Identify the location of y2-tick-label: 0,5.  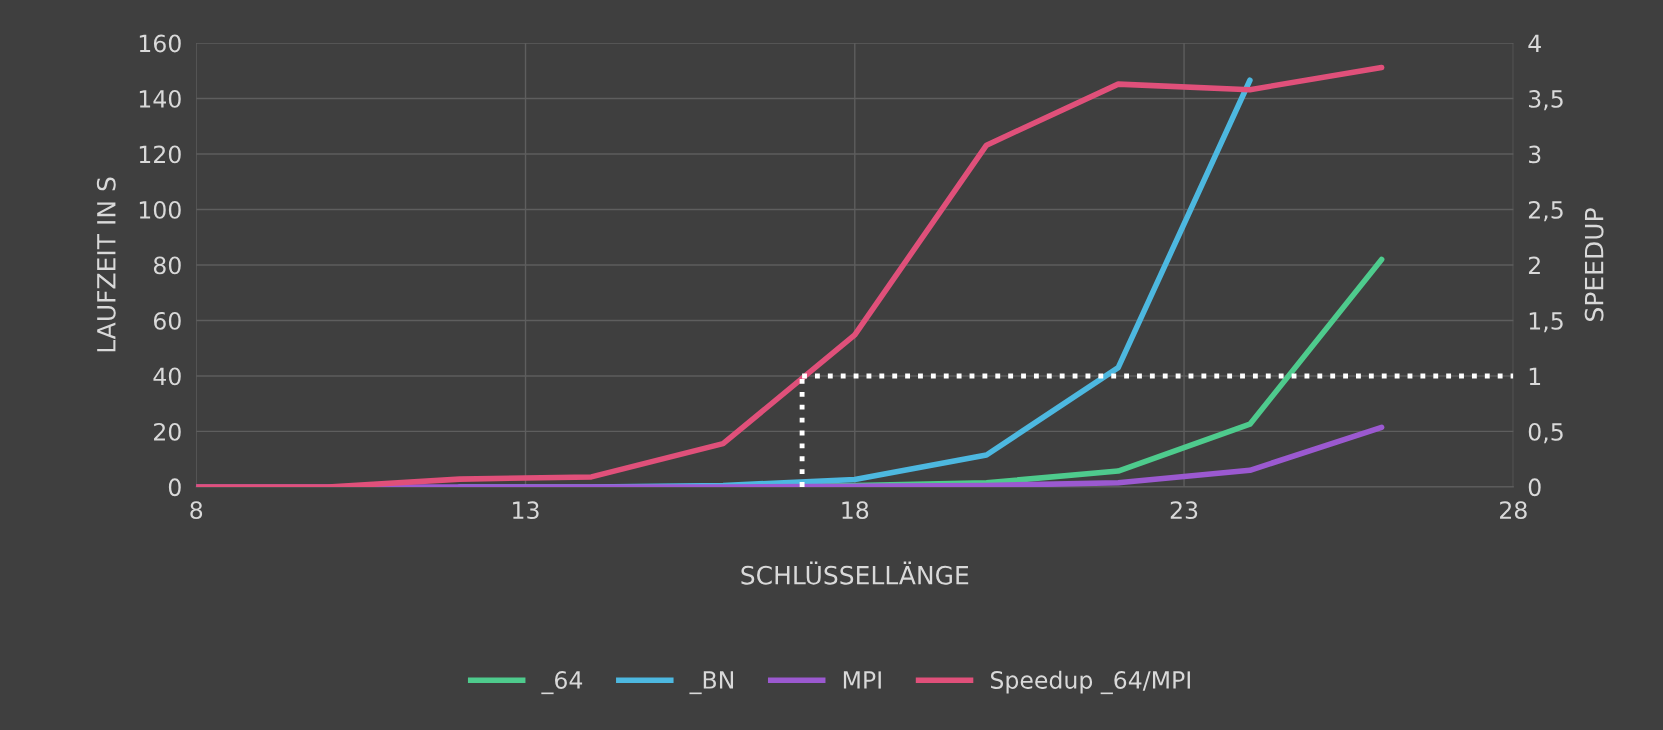
(1545, 433).